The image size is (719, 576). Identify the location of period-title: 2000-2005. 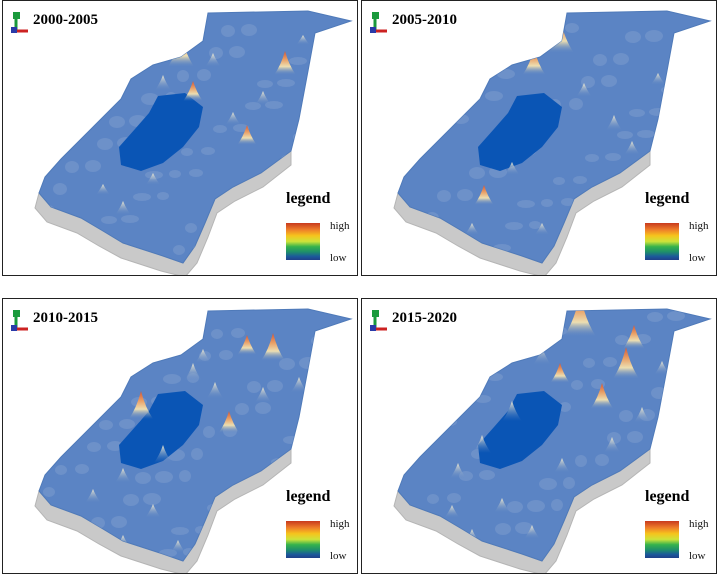
(65, 20).